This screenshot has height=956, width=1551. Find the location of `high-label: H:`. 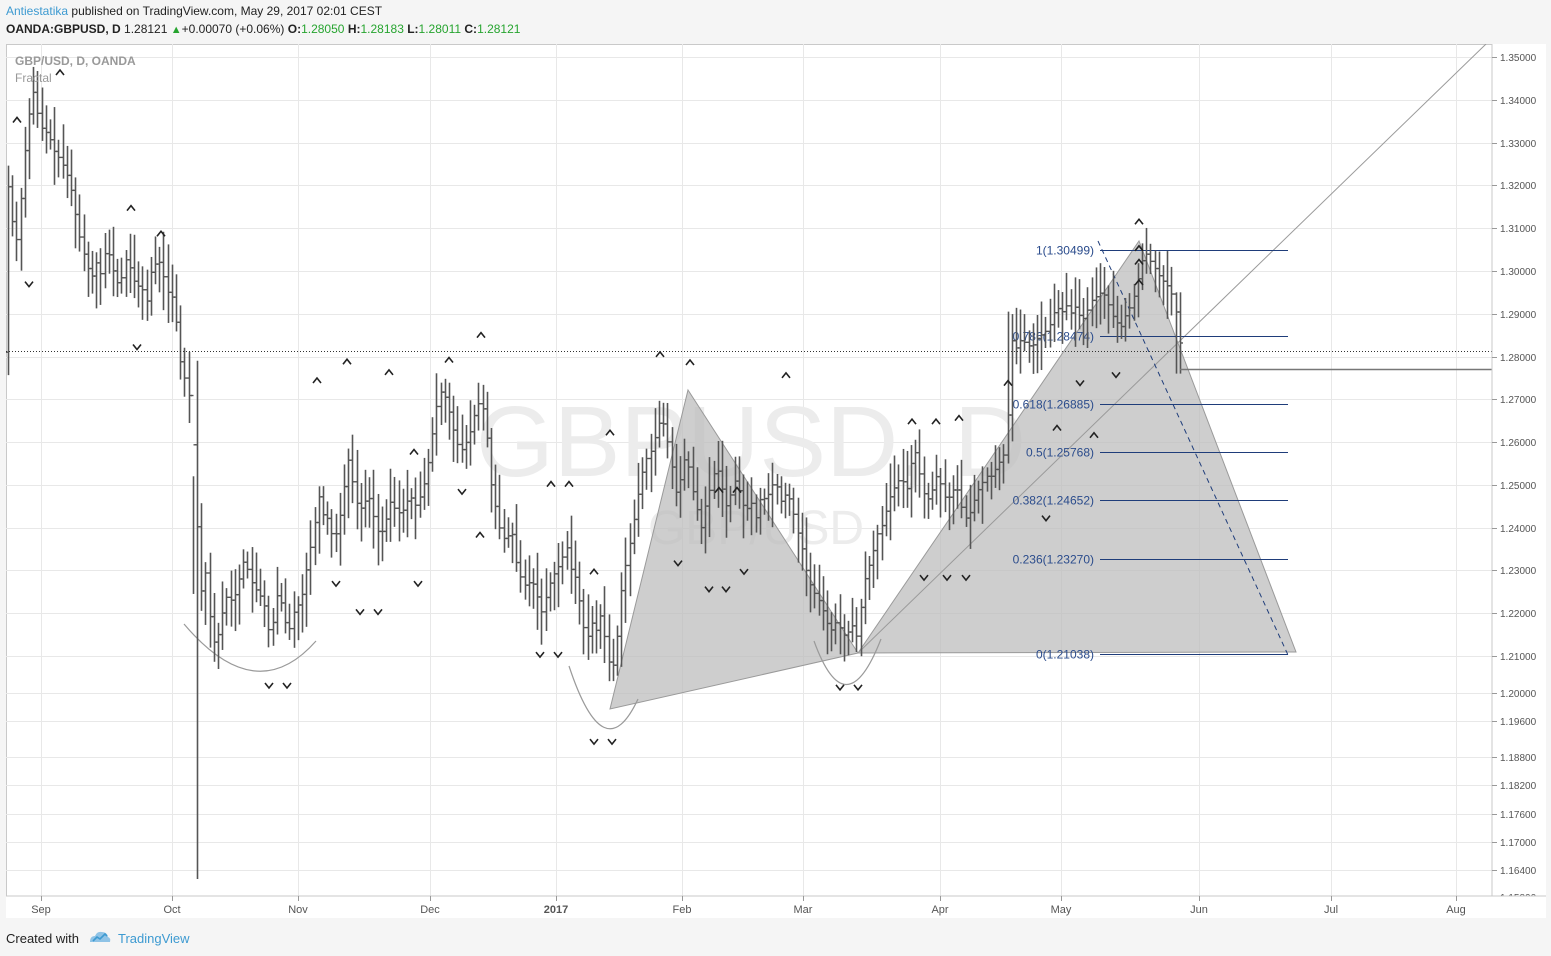

high-label: H: is located at coordinates (354, 29).